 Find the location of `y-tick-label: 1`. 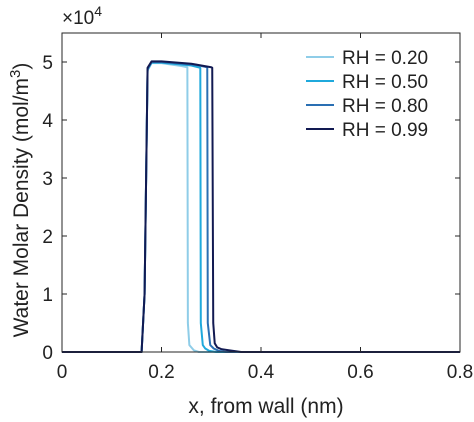

y-tick-label: 1 is located at coordinates (47, 295).